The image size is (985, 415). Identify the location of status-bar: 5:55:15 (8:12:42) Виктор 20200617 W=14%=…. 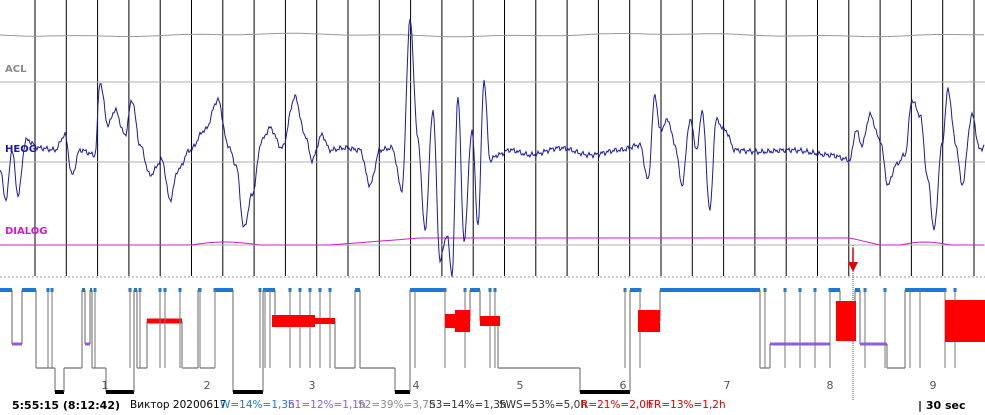
(492, 405).